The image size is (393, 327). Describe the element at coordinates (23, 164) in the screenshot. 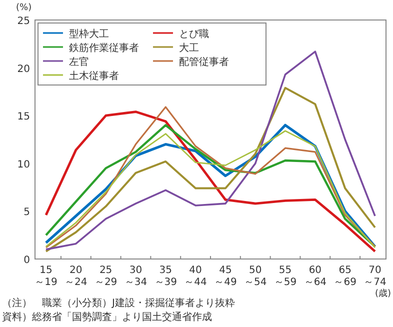

I see `y-tick-label: 10` at that location.